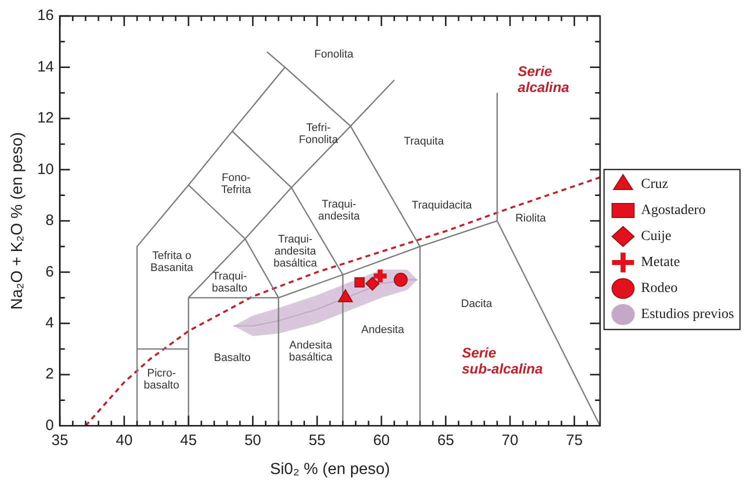 This screenshot has width=746, height=487. Describe the element at coordinates (311, 352) in the screenshot. I see `annotation: Andesita basáltica` at that location.